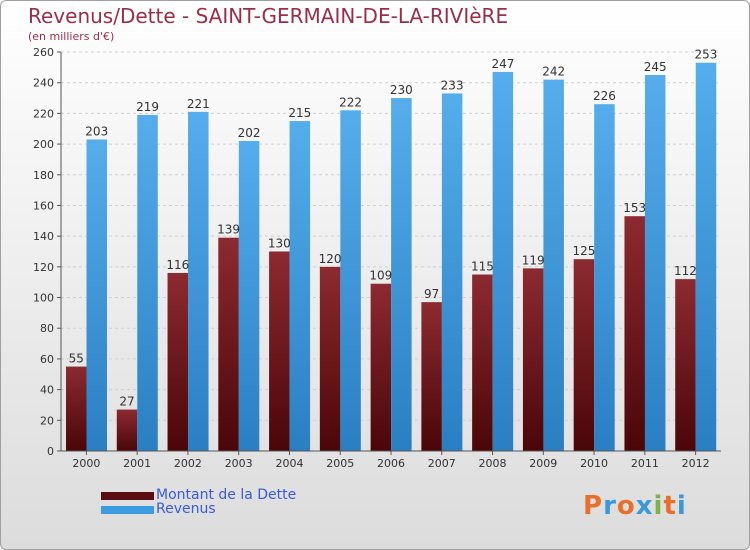 The height and width of the screenshot is (550, 750). Describe the element at coordinates (228, 230) in the screenshot. I see `data-label-dette: 139` at that location.